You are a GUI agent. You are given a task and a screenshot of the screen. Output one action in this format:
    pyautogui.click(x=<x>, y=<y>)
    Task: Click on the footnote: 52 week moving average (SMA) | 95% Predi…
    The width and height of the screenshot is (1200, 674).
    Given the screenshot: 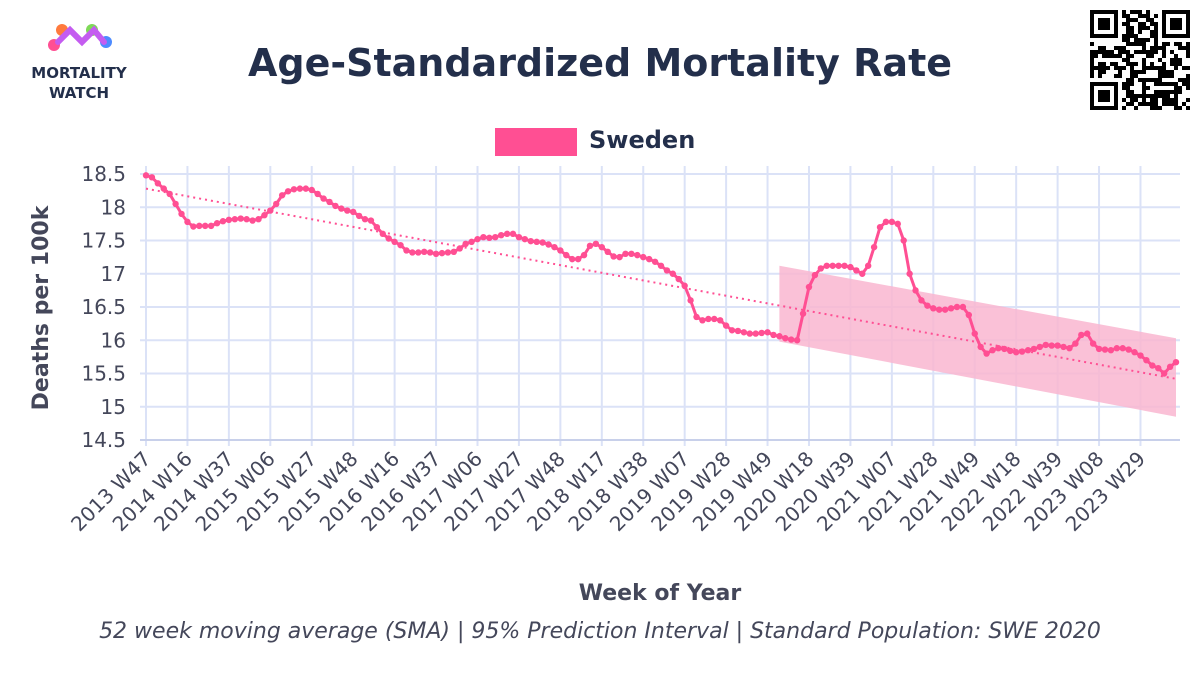 What is the action you would take?
    pyautogui.click(x=600, y=631)
    